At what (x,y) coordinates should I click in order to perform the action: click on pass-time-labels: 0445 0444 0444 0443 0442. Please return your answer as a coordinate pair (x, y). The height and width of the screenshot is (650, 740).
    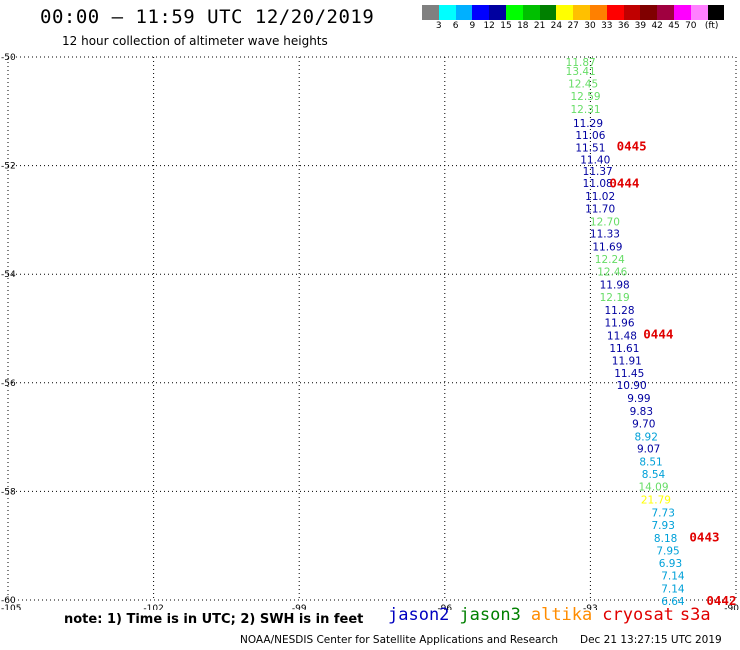
    Looking at the image, I should click on (672, 373).